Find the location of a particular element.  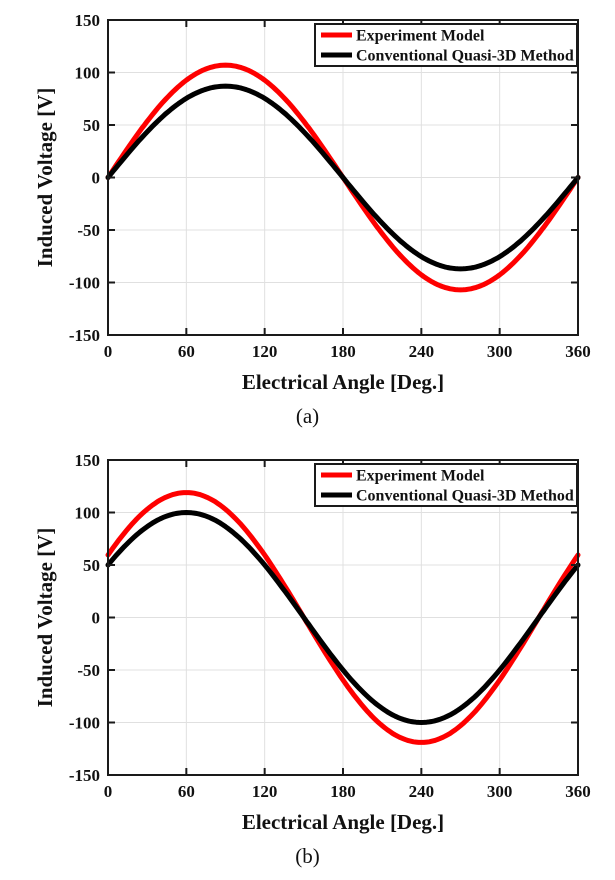

chart-a-caption: (a) is located at coordinates (307, 416).